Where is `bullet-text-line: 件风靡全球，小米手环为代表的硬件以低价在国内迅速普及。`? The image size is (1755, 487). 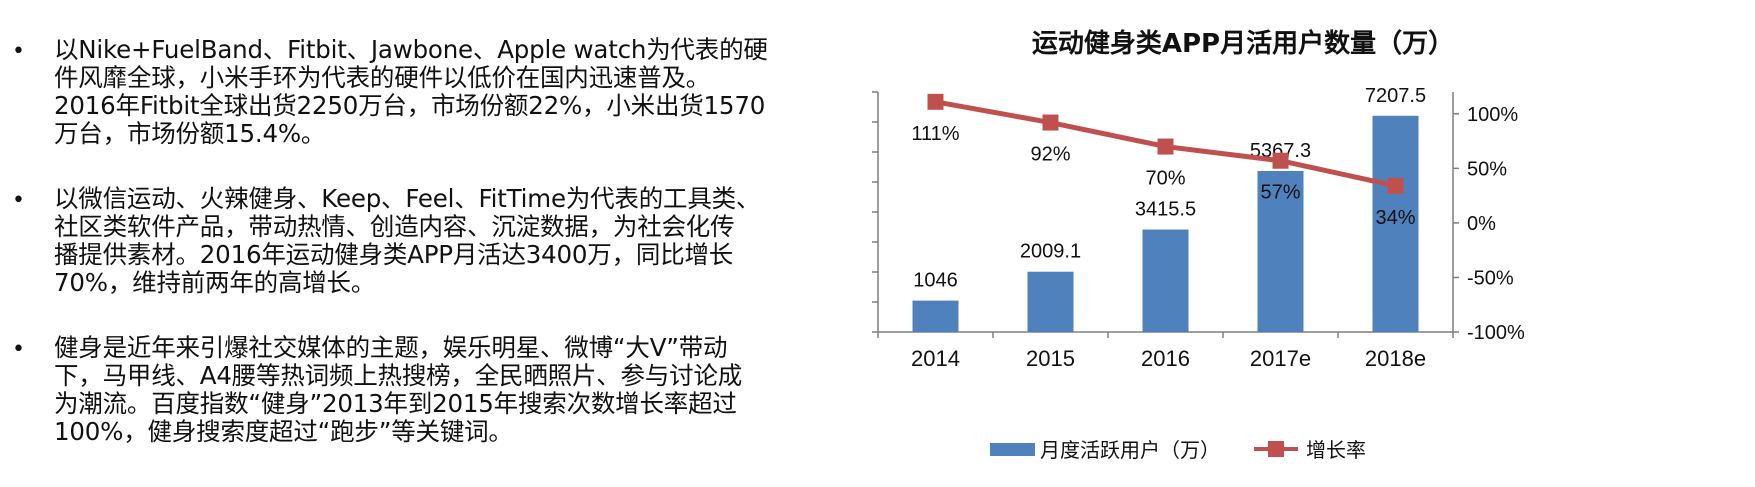
bullet-text-line: 件风靡全球，小米手环为代表的硬件以低价在国内迅速普及。 is located at coordinates (382, 77).